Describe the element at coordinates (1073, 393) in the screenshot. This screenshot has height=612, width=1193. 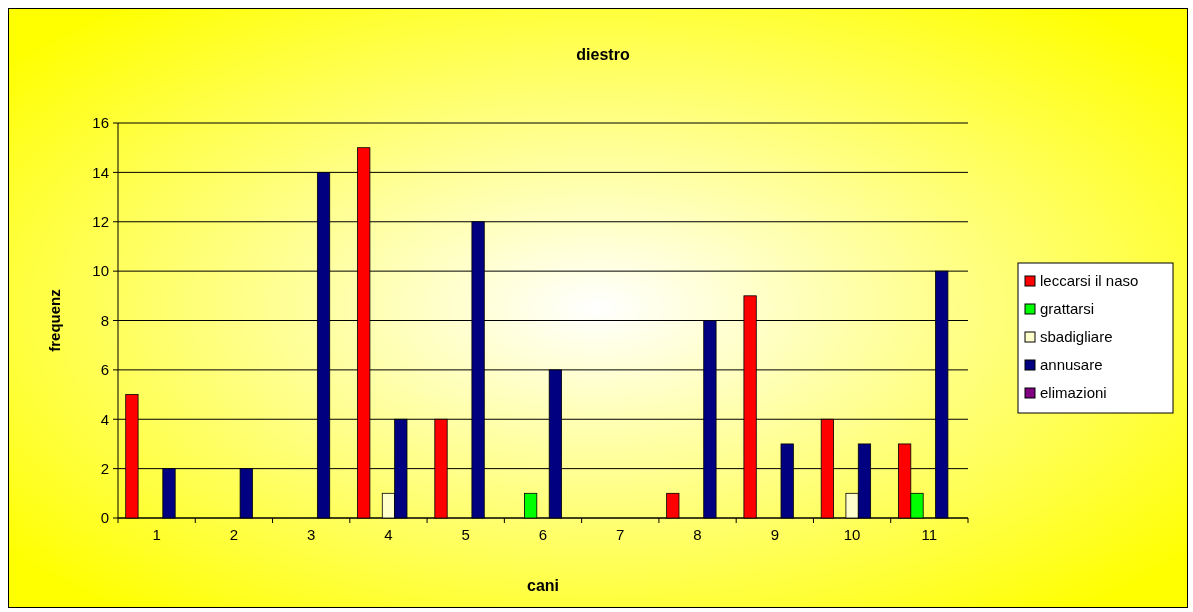
I see `legend-label: elimazioni` at that location.